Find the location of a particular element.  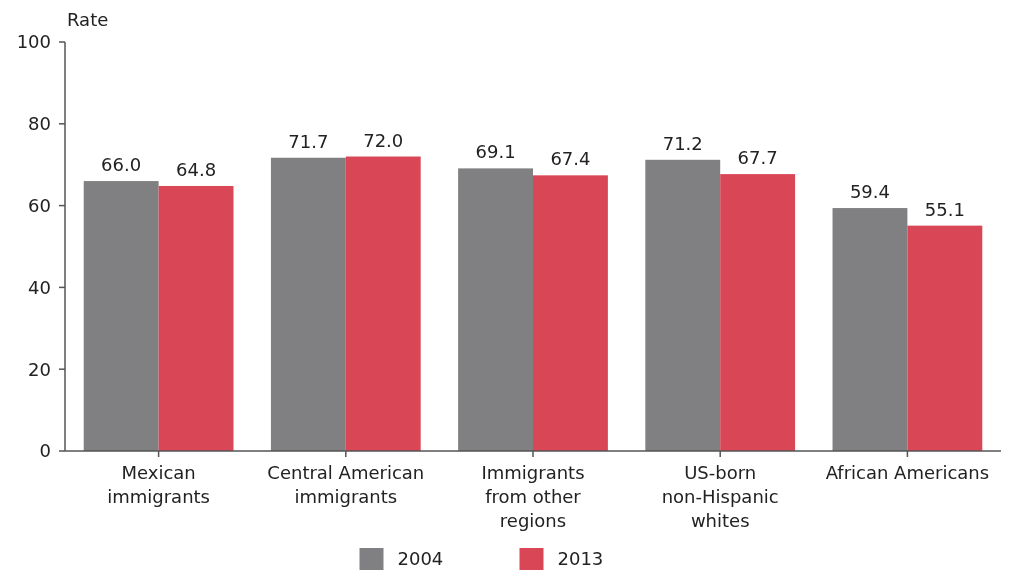

legend-label: 2004 is located at coordinates (420, 559).